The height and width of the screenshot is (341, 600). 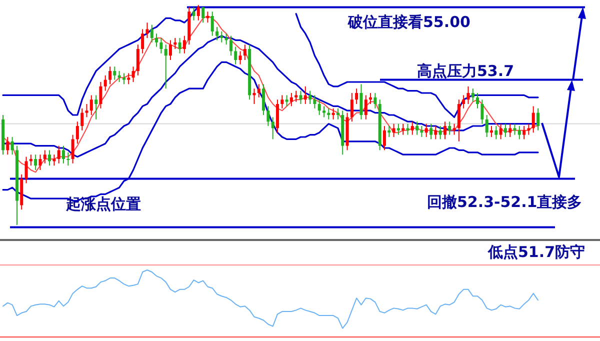 I want to click on ref-line-label: 高点压力53.7, so click(x=465, y=71).